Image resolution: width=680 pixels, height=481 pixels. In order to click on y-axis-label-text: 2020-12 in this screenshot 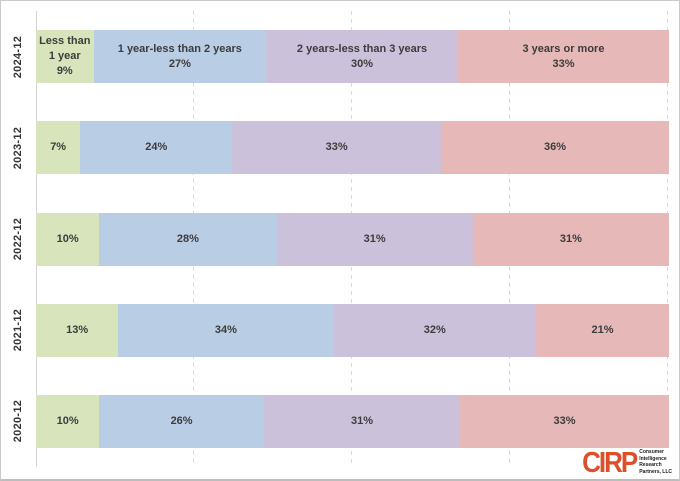, I will do `click(18, 421)`.